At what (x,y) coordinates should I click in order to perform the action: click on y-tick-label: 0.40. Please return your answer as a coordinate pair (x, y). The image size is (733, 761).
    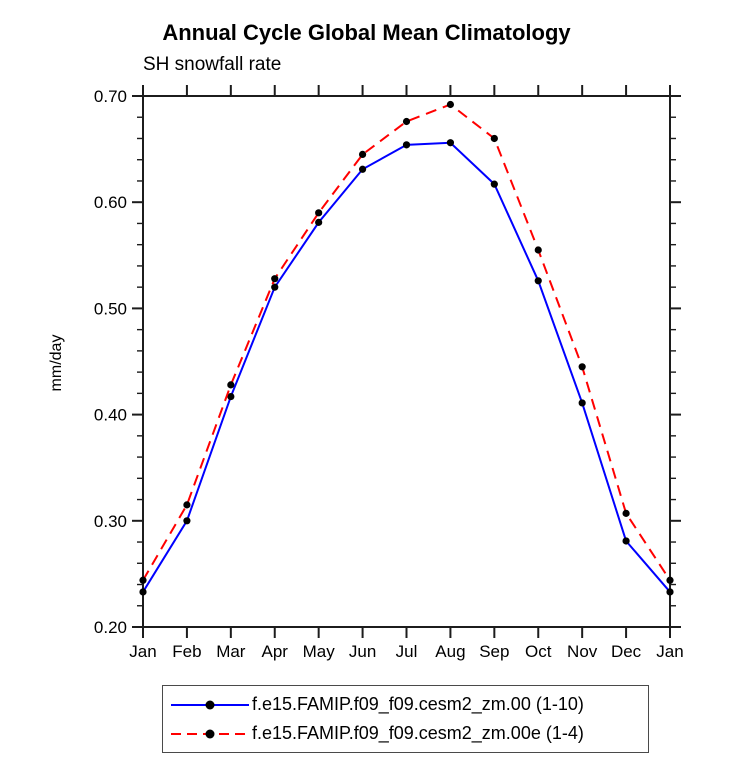
    Looking at the image, I should click on (110, 415).